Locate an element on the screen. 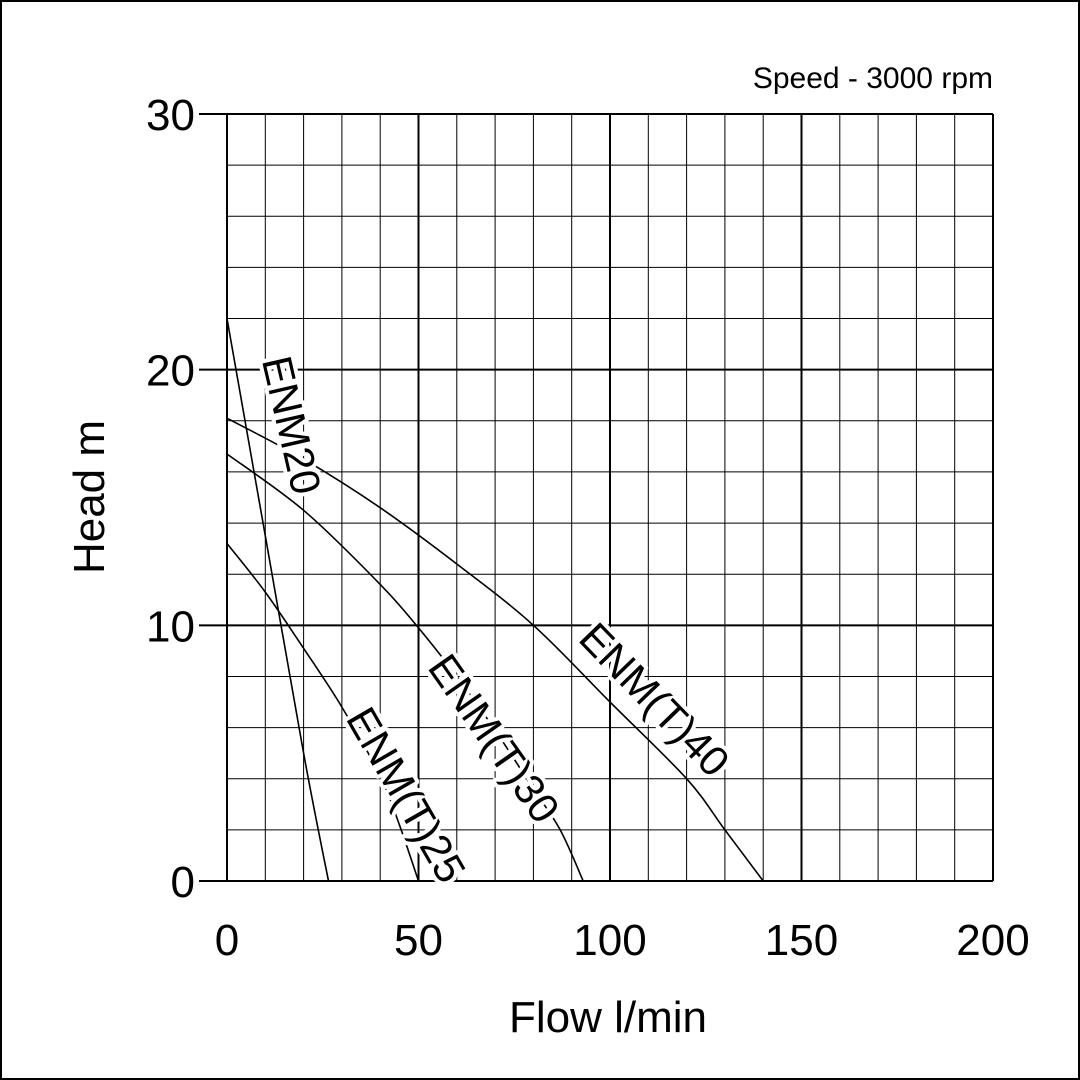 Image resolution: width=1080 pixels, height=1080 pixels. x-tick-label: 50 is located at coordinates (418, 940).